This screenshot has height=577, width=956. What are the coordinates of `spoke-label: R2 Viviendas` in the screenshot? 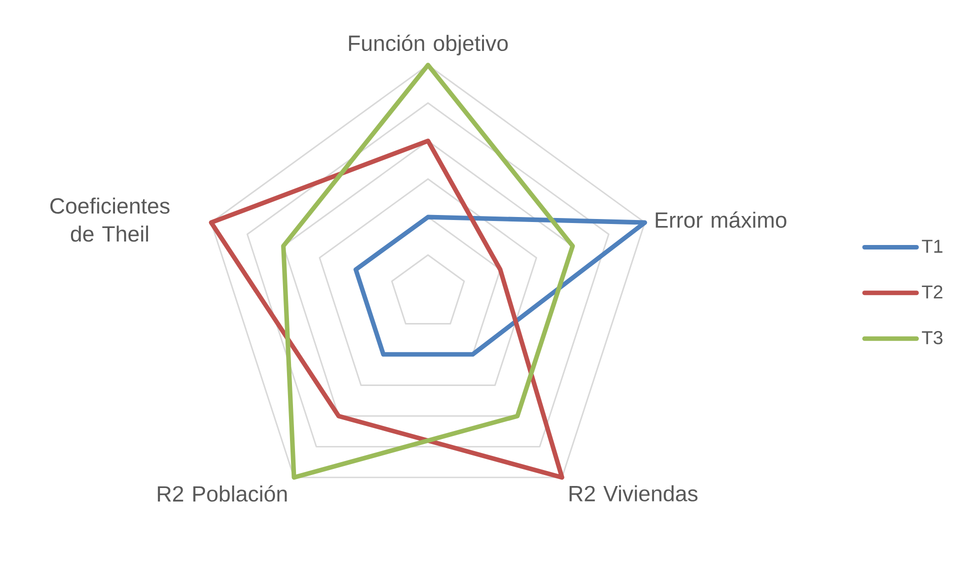 It's located at (634, 493).